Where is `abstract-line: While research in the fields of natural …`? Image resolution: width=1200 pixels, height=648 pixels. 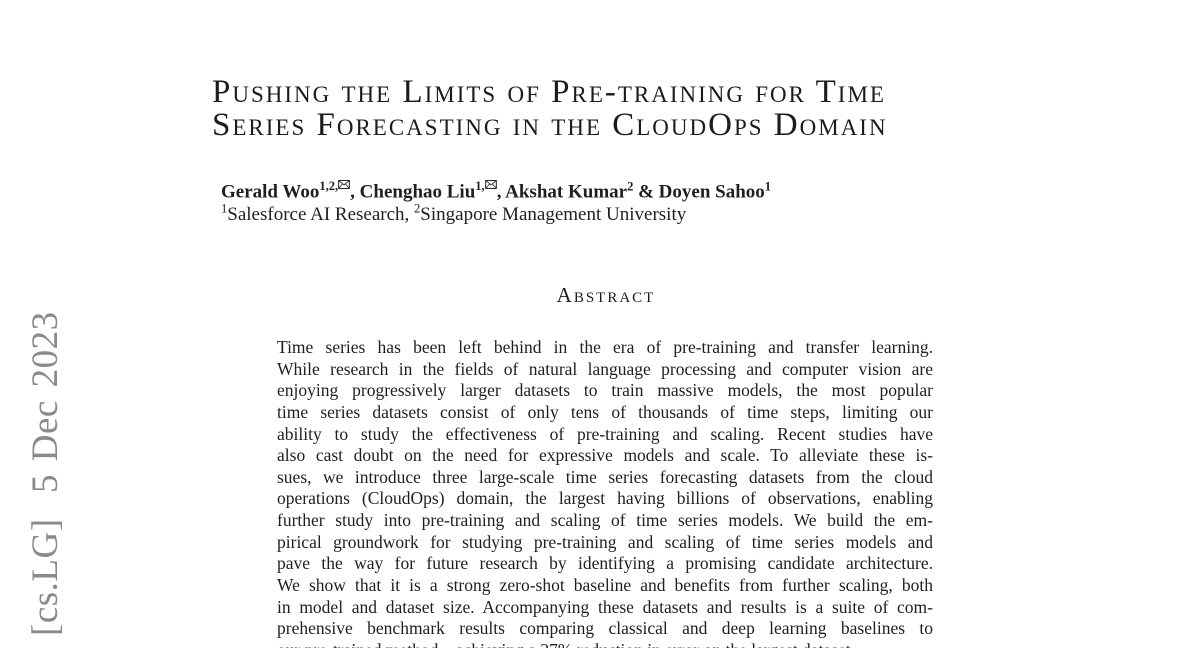
abstract-line: While research in the fields of natural … is located at coordinates (605, 368).